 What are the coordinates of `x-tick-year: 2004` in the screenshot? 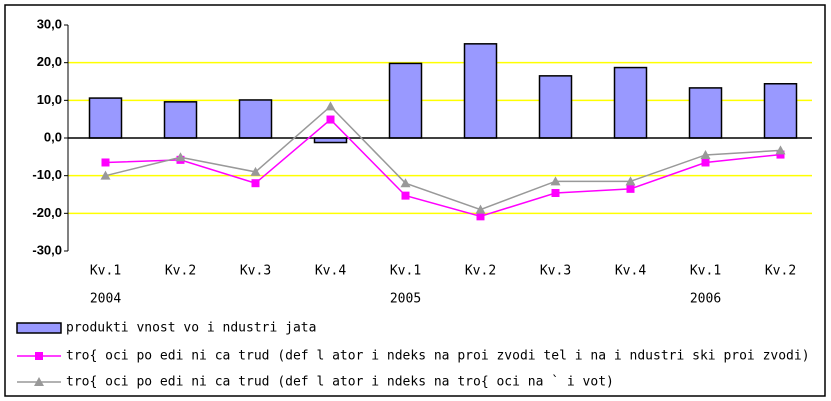 It's located at (105, 299).